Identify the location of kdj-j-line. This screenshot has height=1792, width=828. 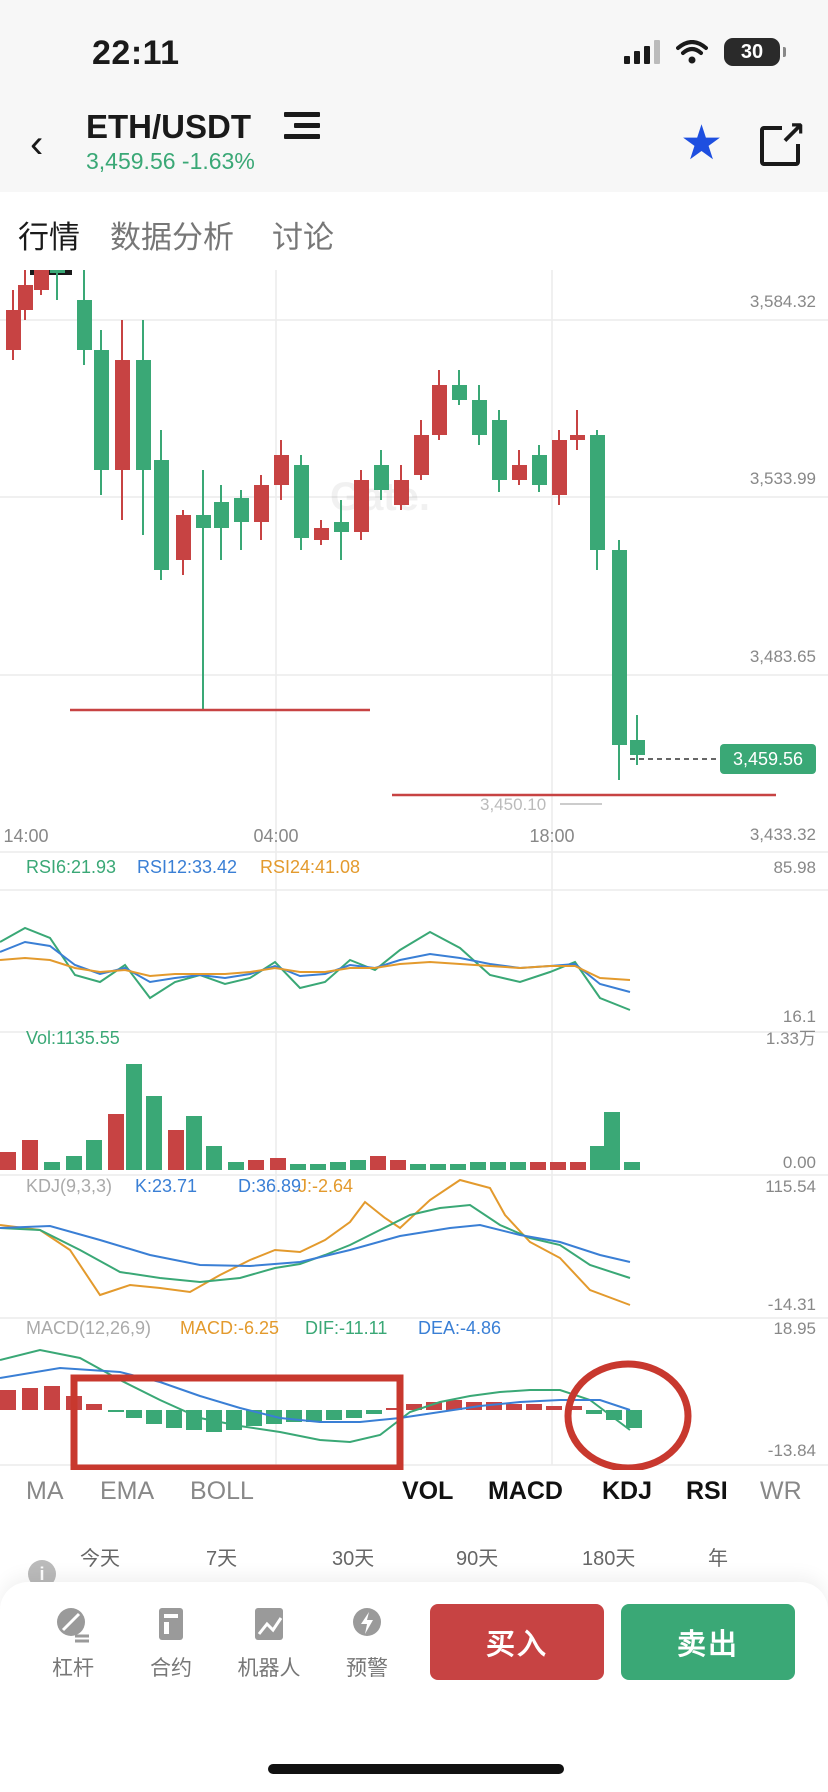
(315, 1242).